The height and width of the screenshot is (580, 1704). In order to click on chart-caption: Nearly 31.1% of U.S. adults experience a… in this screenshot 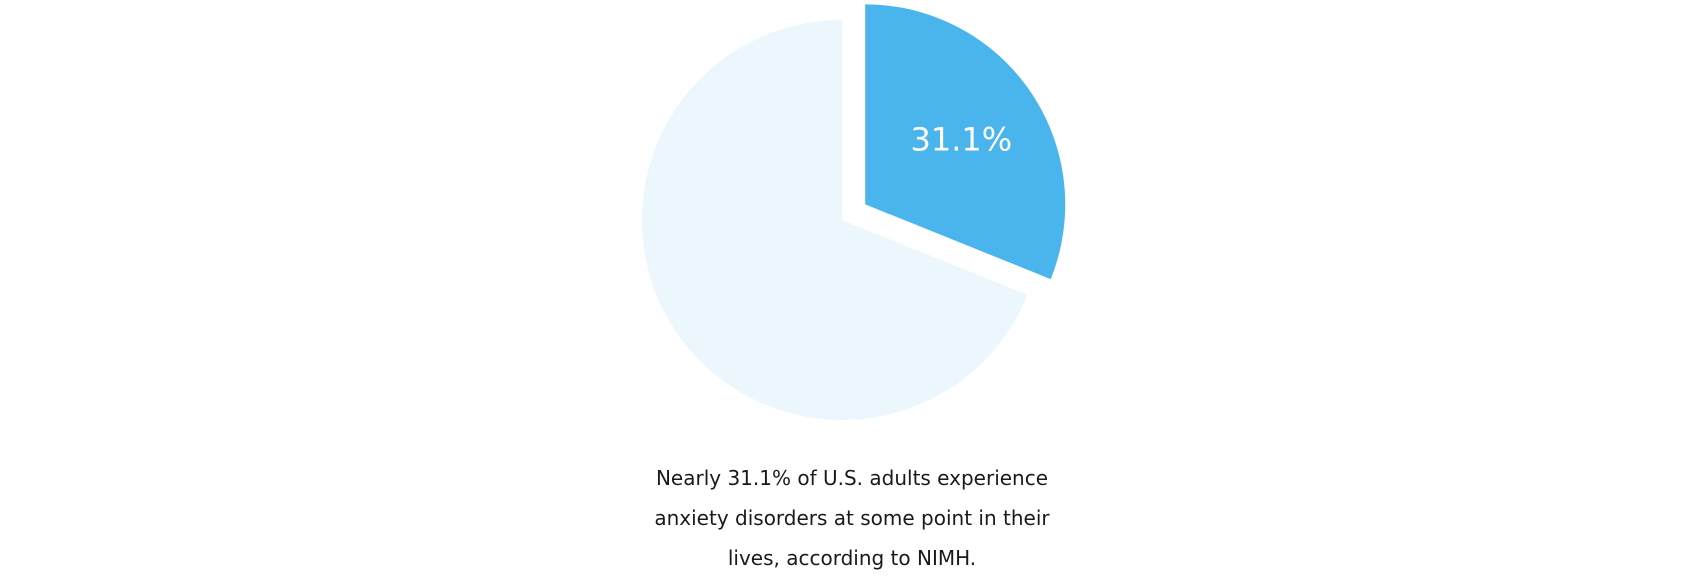, I will do `click(852, 518)`.